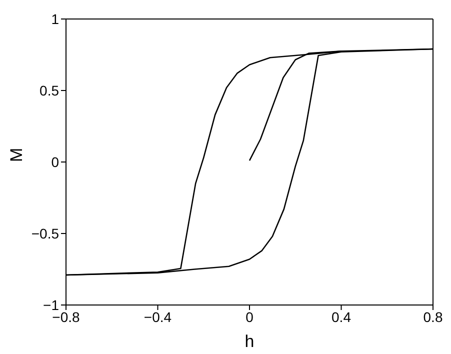 This screenshot has height=354, width=451. What do you see at coordinates (45, 233) in the screenshot?
I see `y-tick-label: −0.5` at bounding box center [45, 233].